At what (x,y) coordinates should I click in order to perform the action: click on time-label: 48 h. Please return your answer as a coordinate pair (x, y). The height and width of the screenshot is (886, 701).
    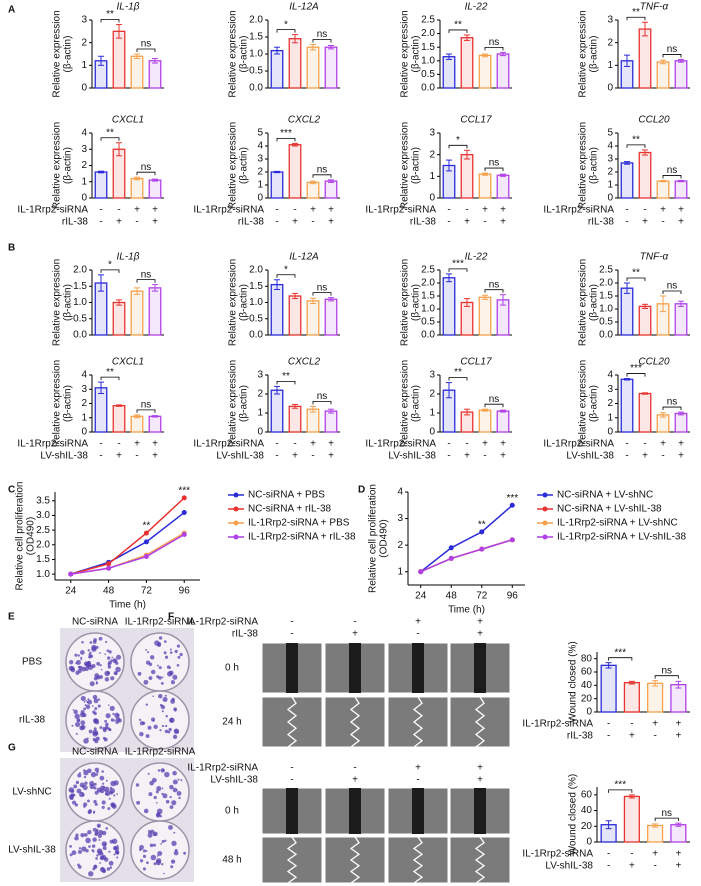
    Looking at the image, I should click on (231, 860).